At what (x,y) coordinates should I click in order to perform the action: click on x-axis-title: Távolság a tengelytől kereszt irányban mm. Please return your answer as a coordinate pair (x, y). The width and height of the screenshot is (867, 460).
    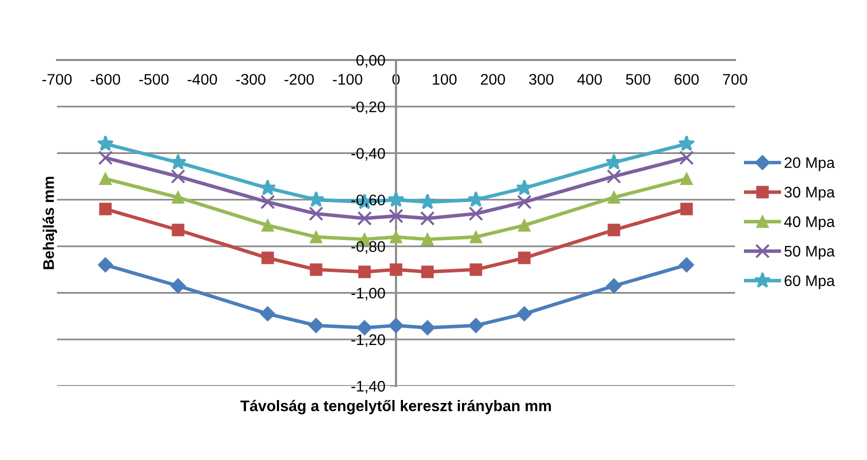
    Looking at the image, I should click on (395, 407).